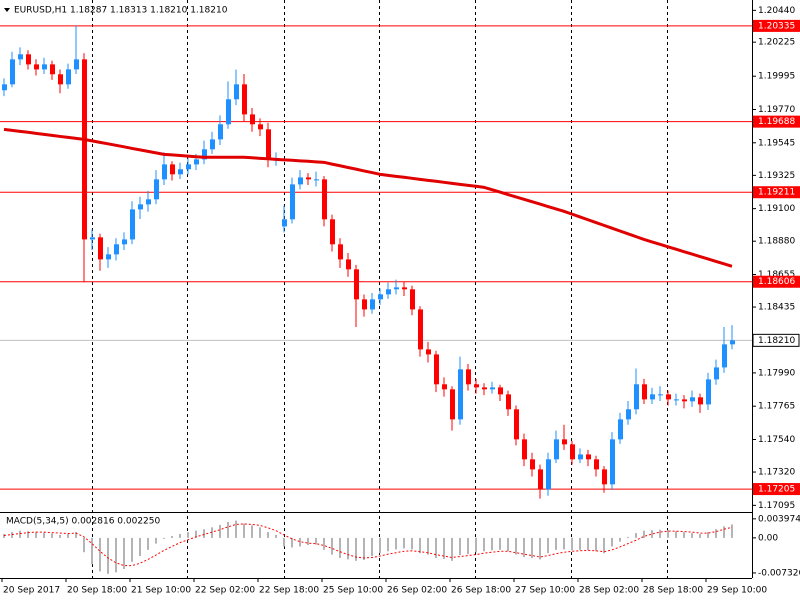 This screenshot has width=800, height=600. I want to click on y-tick-label: 1.17095, so click(776, 506).